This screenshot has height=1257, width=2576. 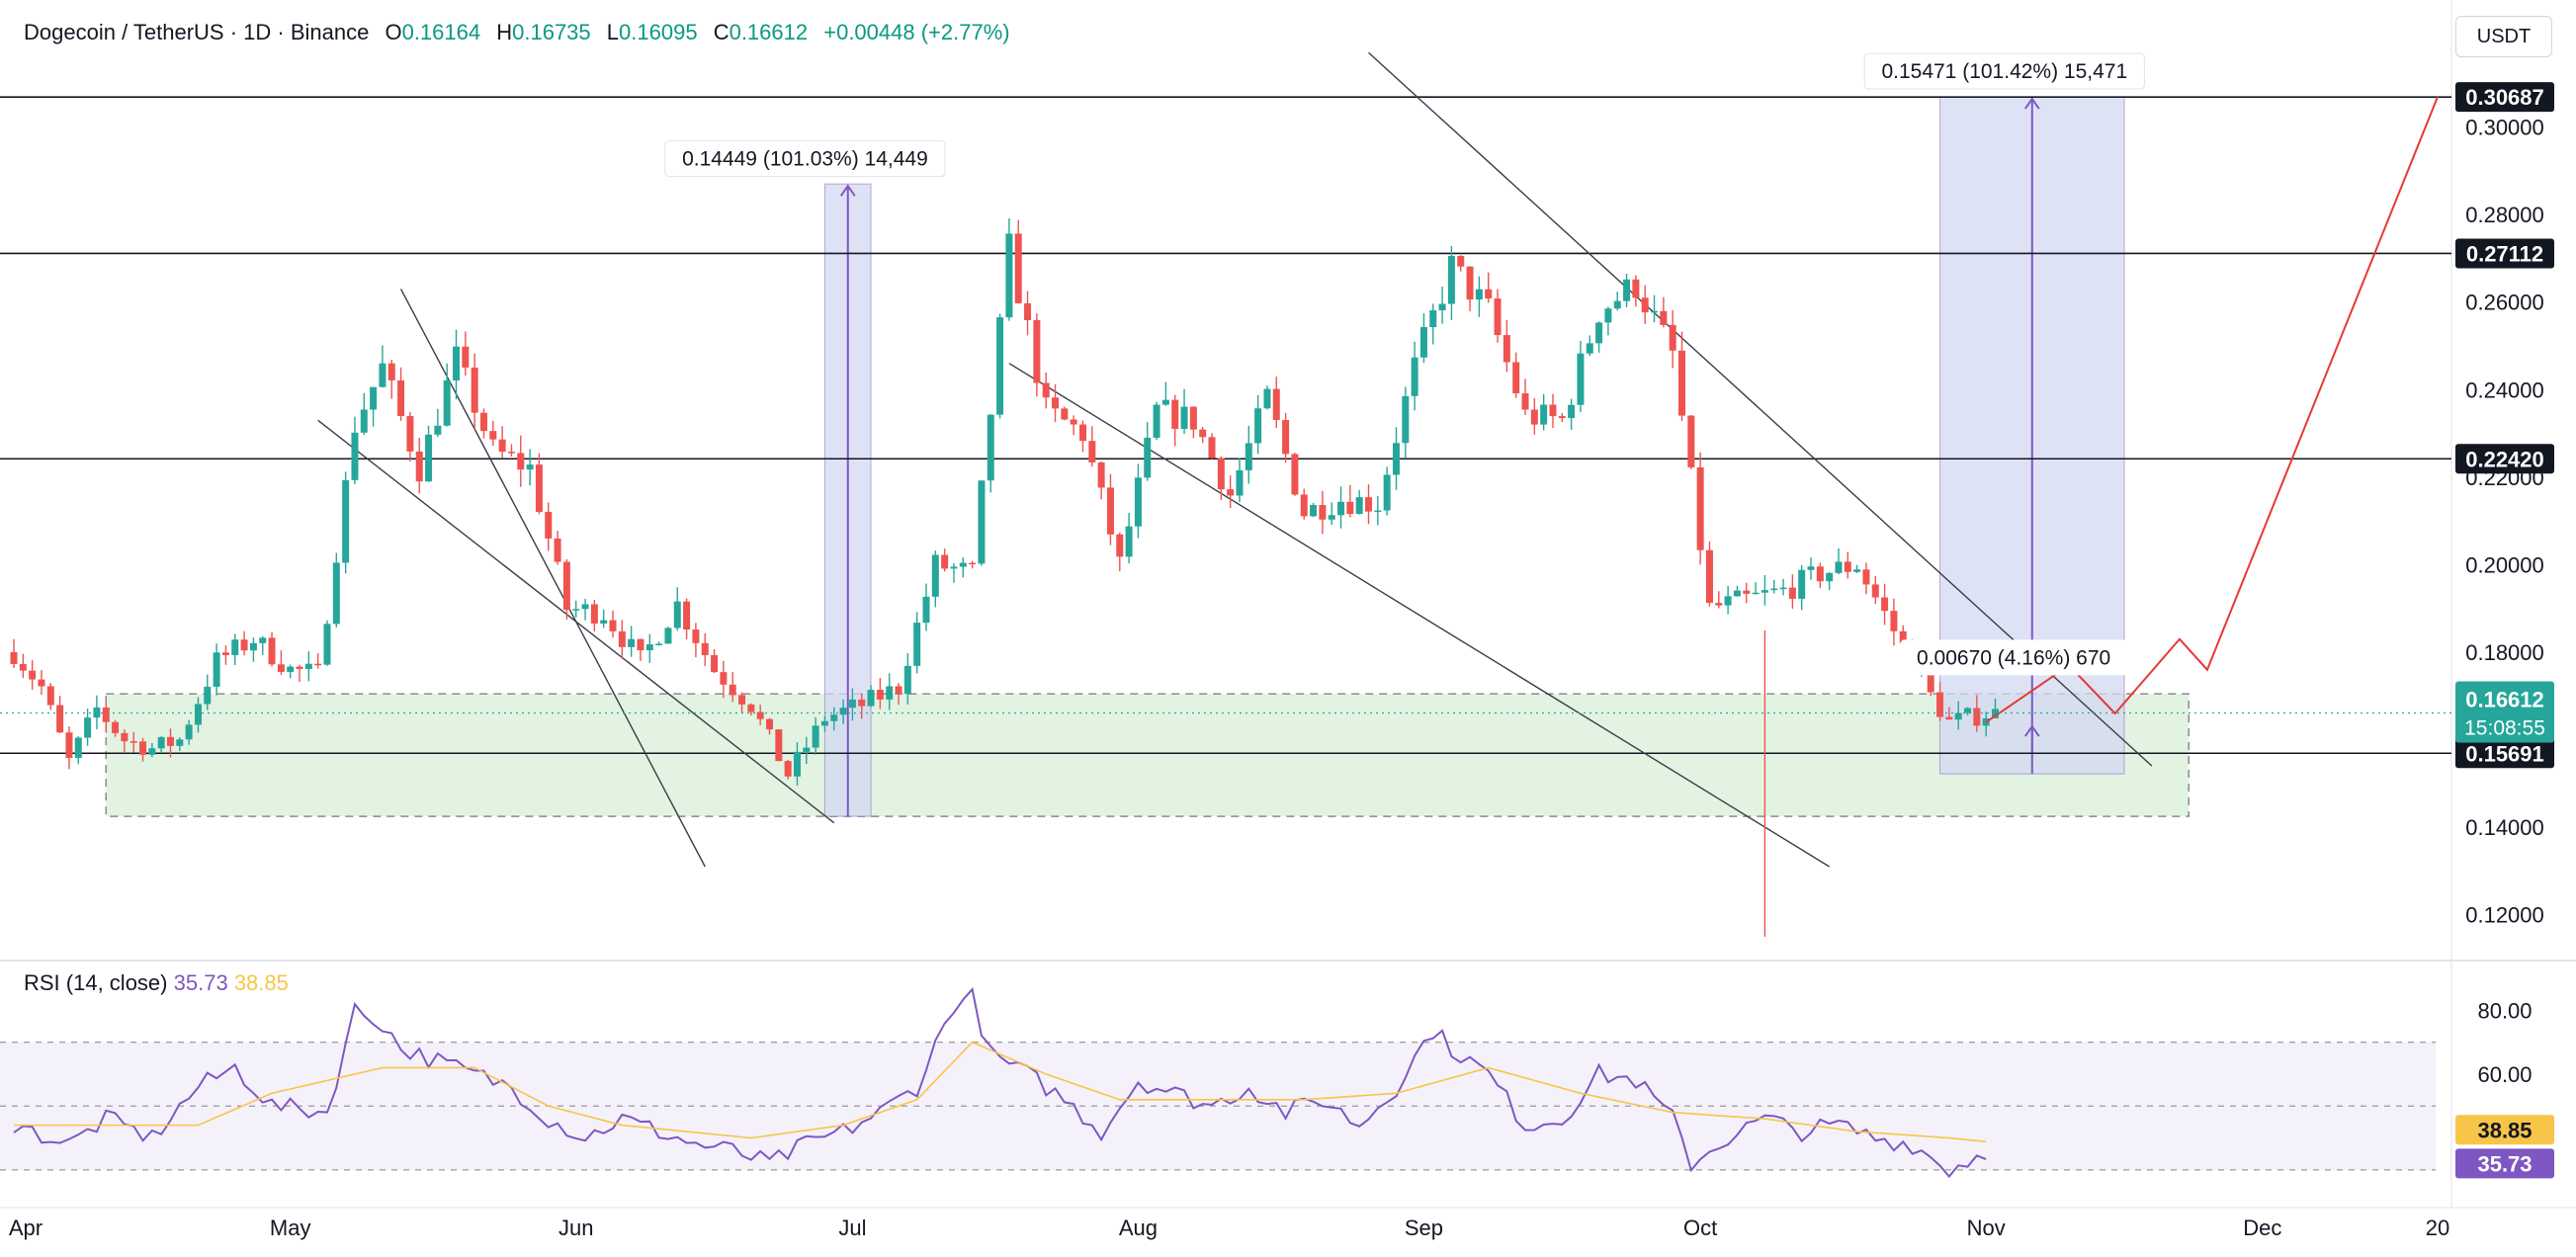 What do you see at coordinates (551, 32) in the screenshot?
I see `high-value: 0.16735` at bounding box center [551, 32].